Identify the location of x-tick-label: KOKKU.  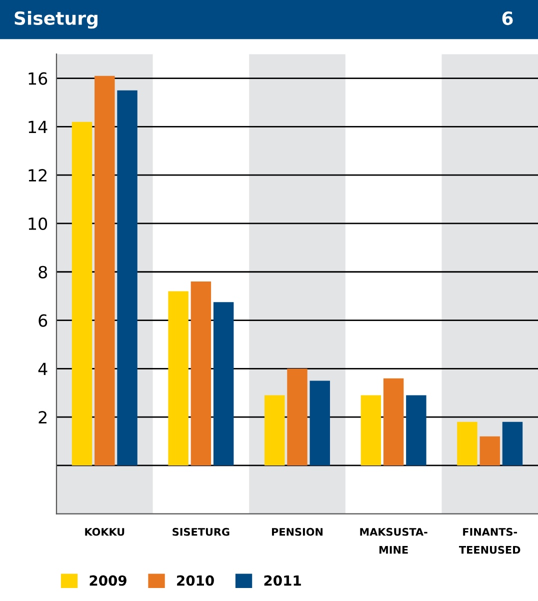
(104, 532).